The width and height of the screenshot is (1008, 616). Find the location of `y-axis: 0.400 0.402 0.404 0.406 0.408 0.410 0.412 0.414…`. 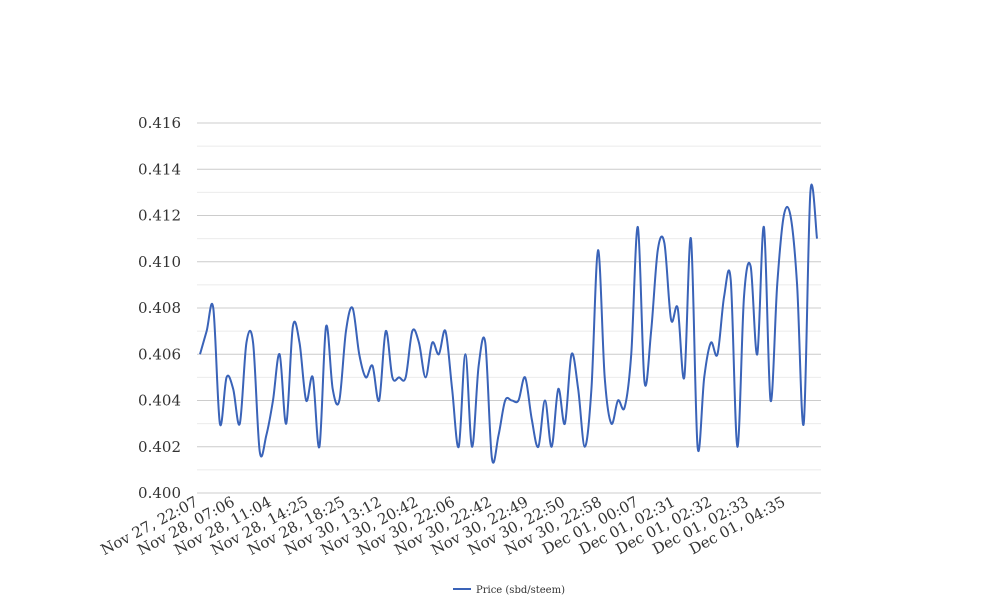

y-axis: 0.400 0.402 0.404 0.406 0.408 0.410 0.412 0.414… is located at coordinates (159, 308).